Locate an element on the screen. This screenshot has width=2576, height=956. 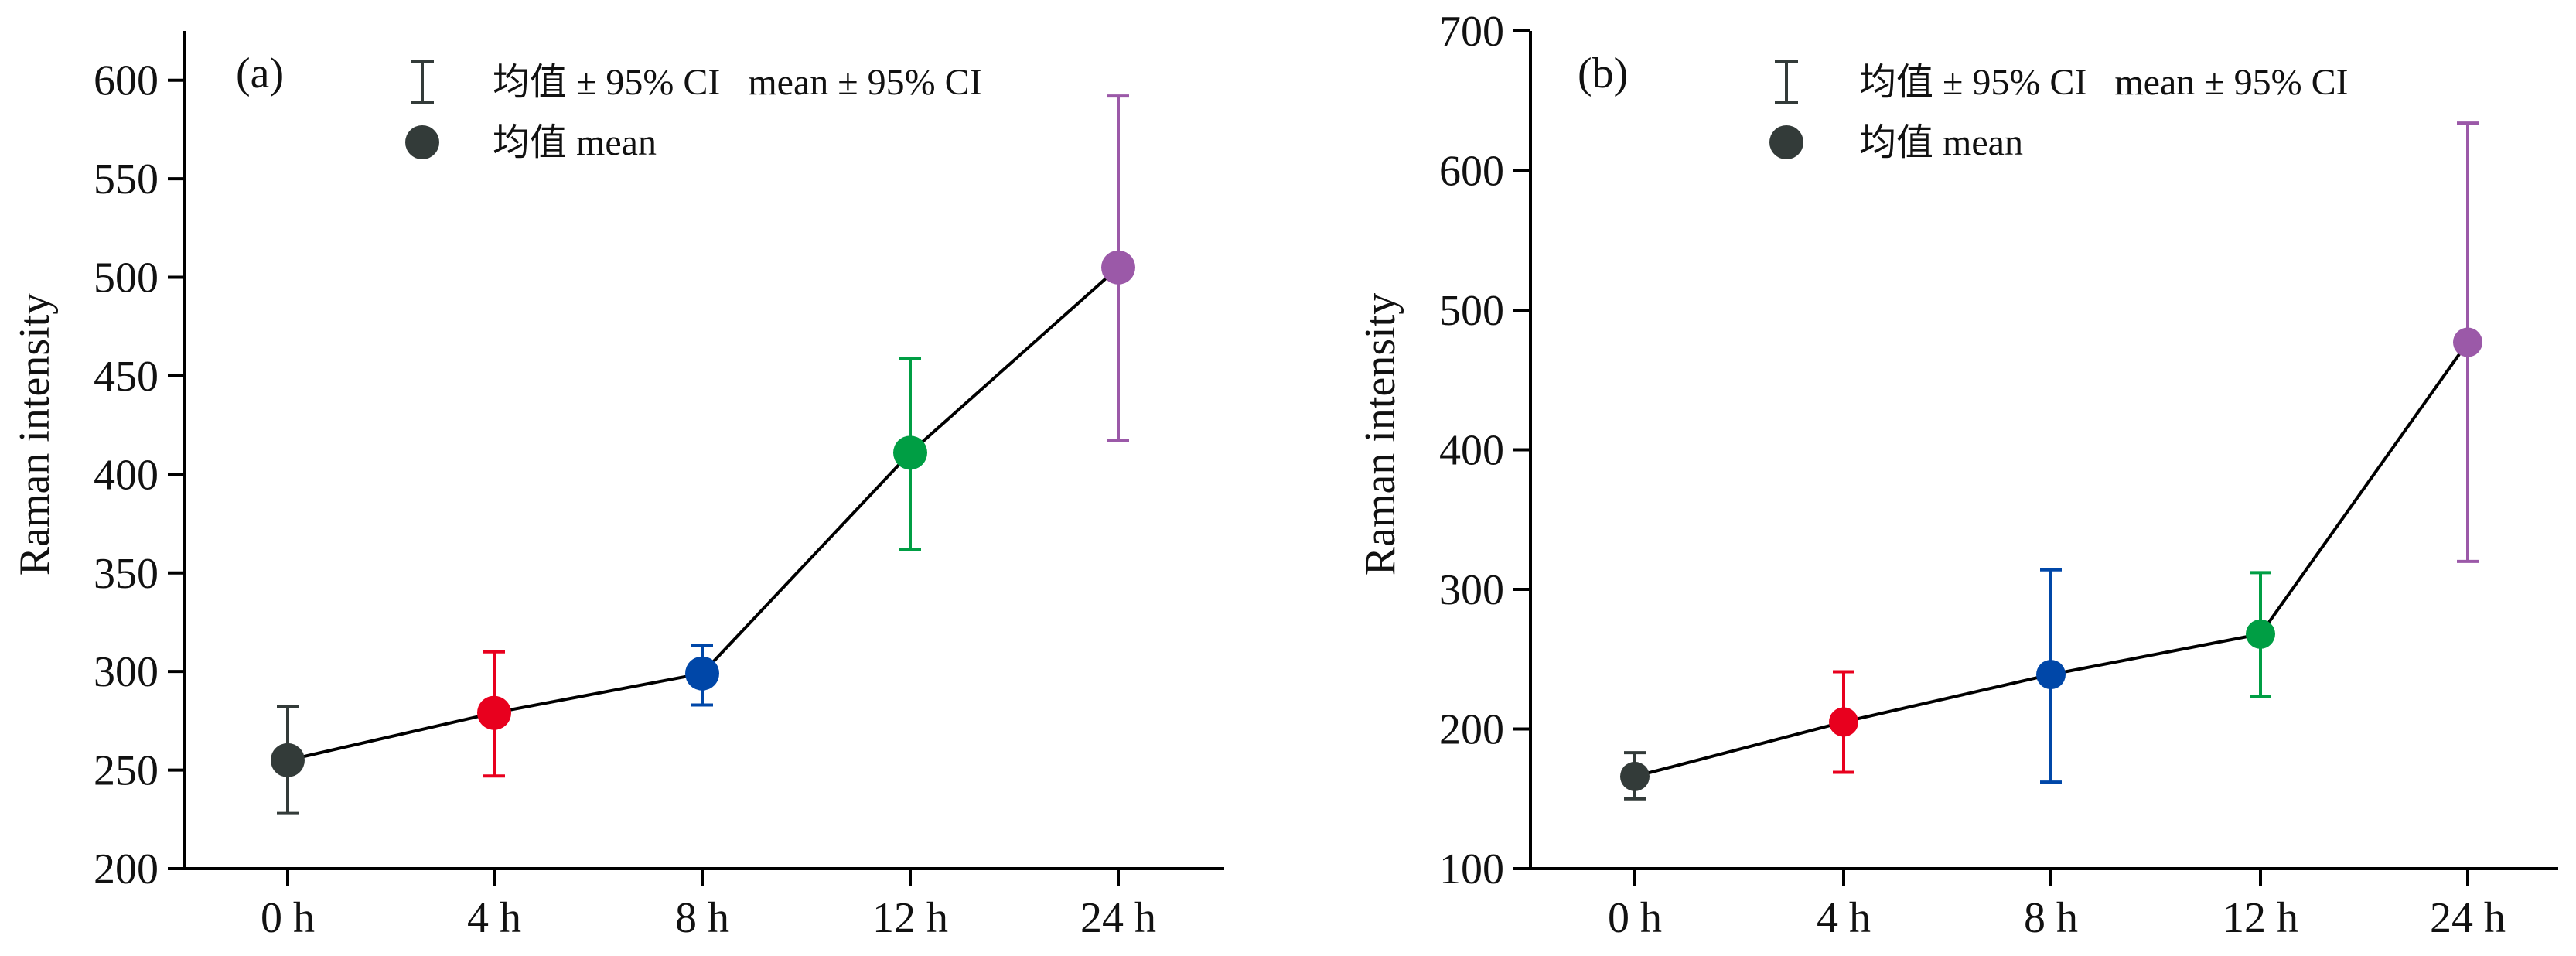
y-tick-label: 700 is located at coordinates (1472, 32).